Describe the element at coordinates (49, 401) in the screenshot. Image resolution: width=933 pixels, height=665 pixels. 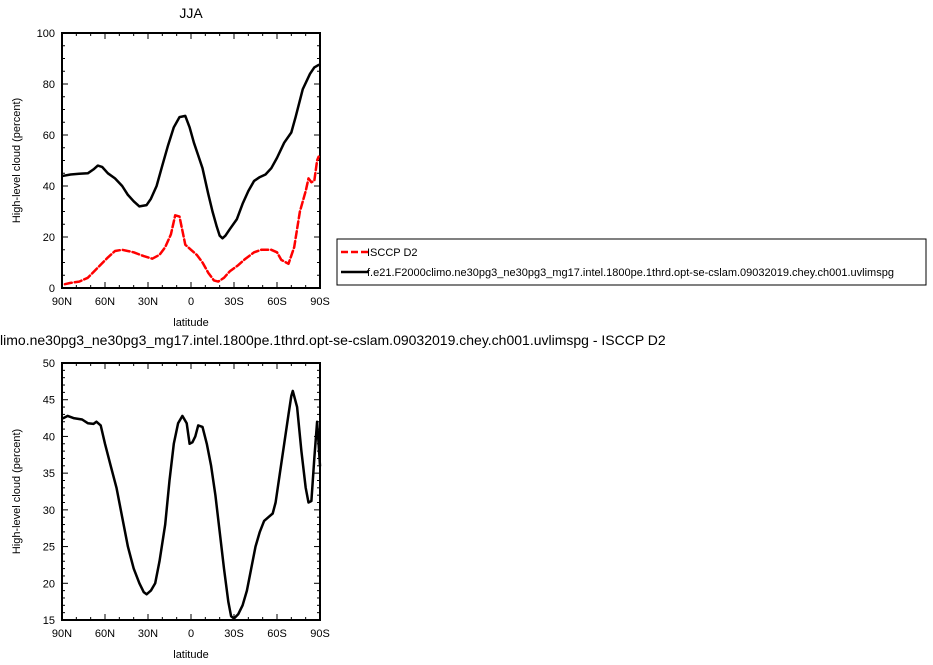
I see `y-tick-label: 45` at that location.